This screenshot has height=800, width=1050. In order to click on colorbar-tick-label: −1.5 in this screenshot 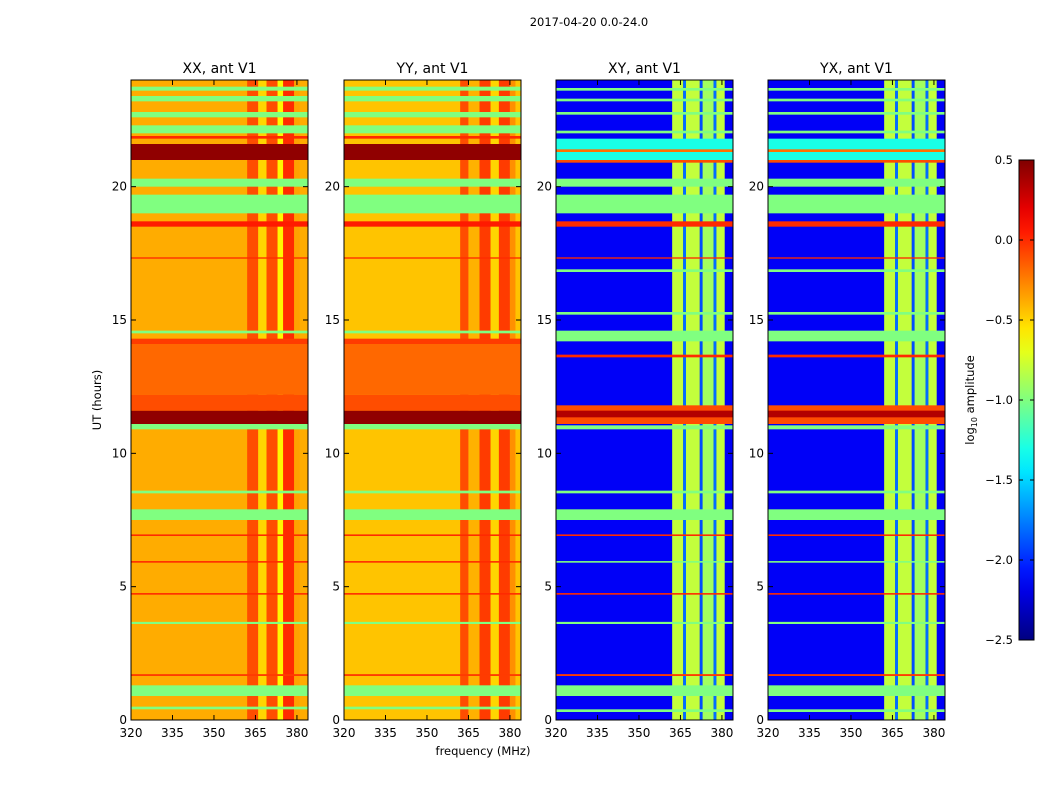, I will do `click(999, 480)`.